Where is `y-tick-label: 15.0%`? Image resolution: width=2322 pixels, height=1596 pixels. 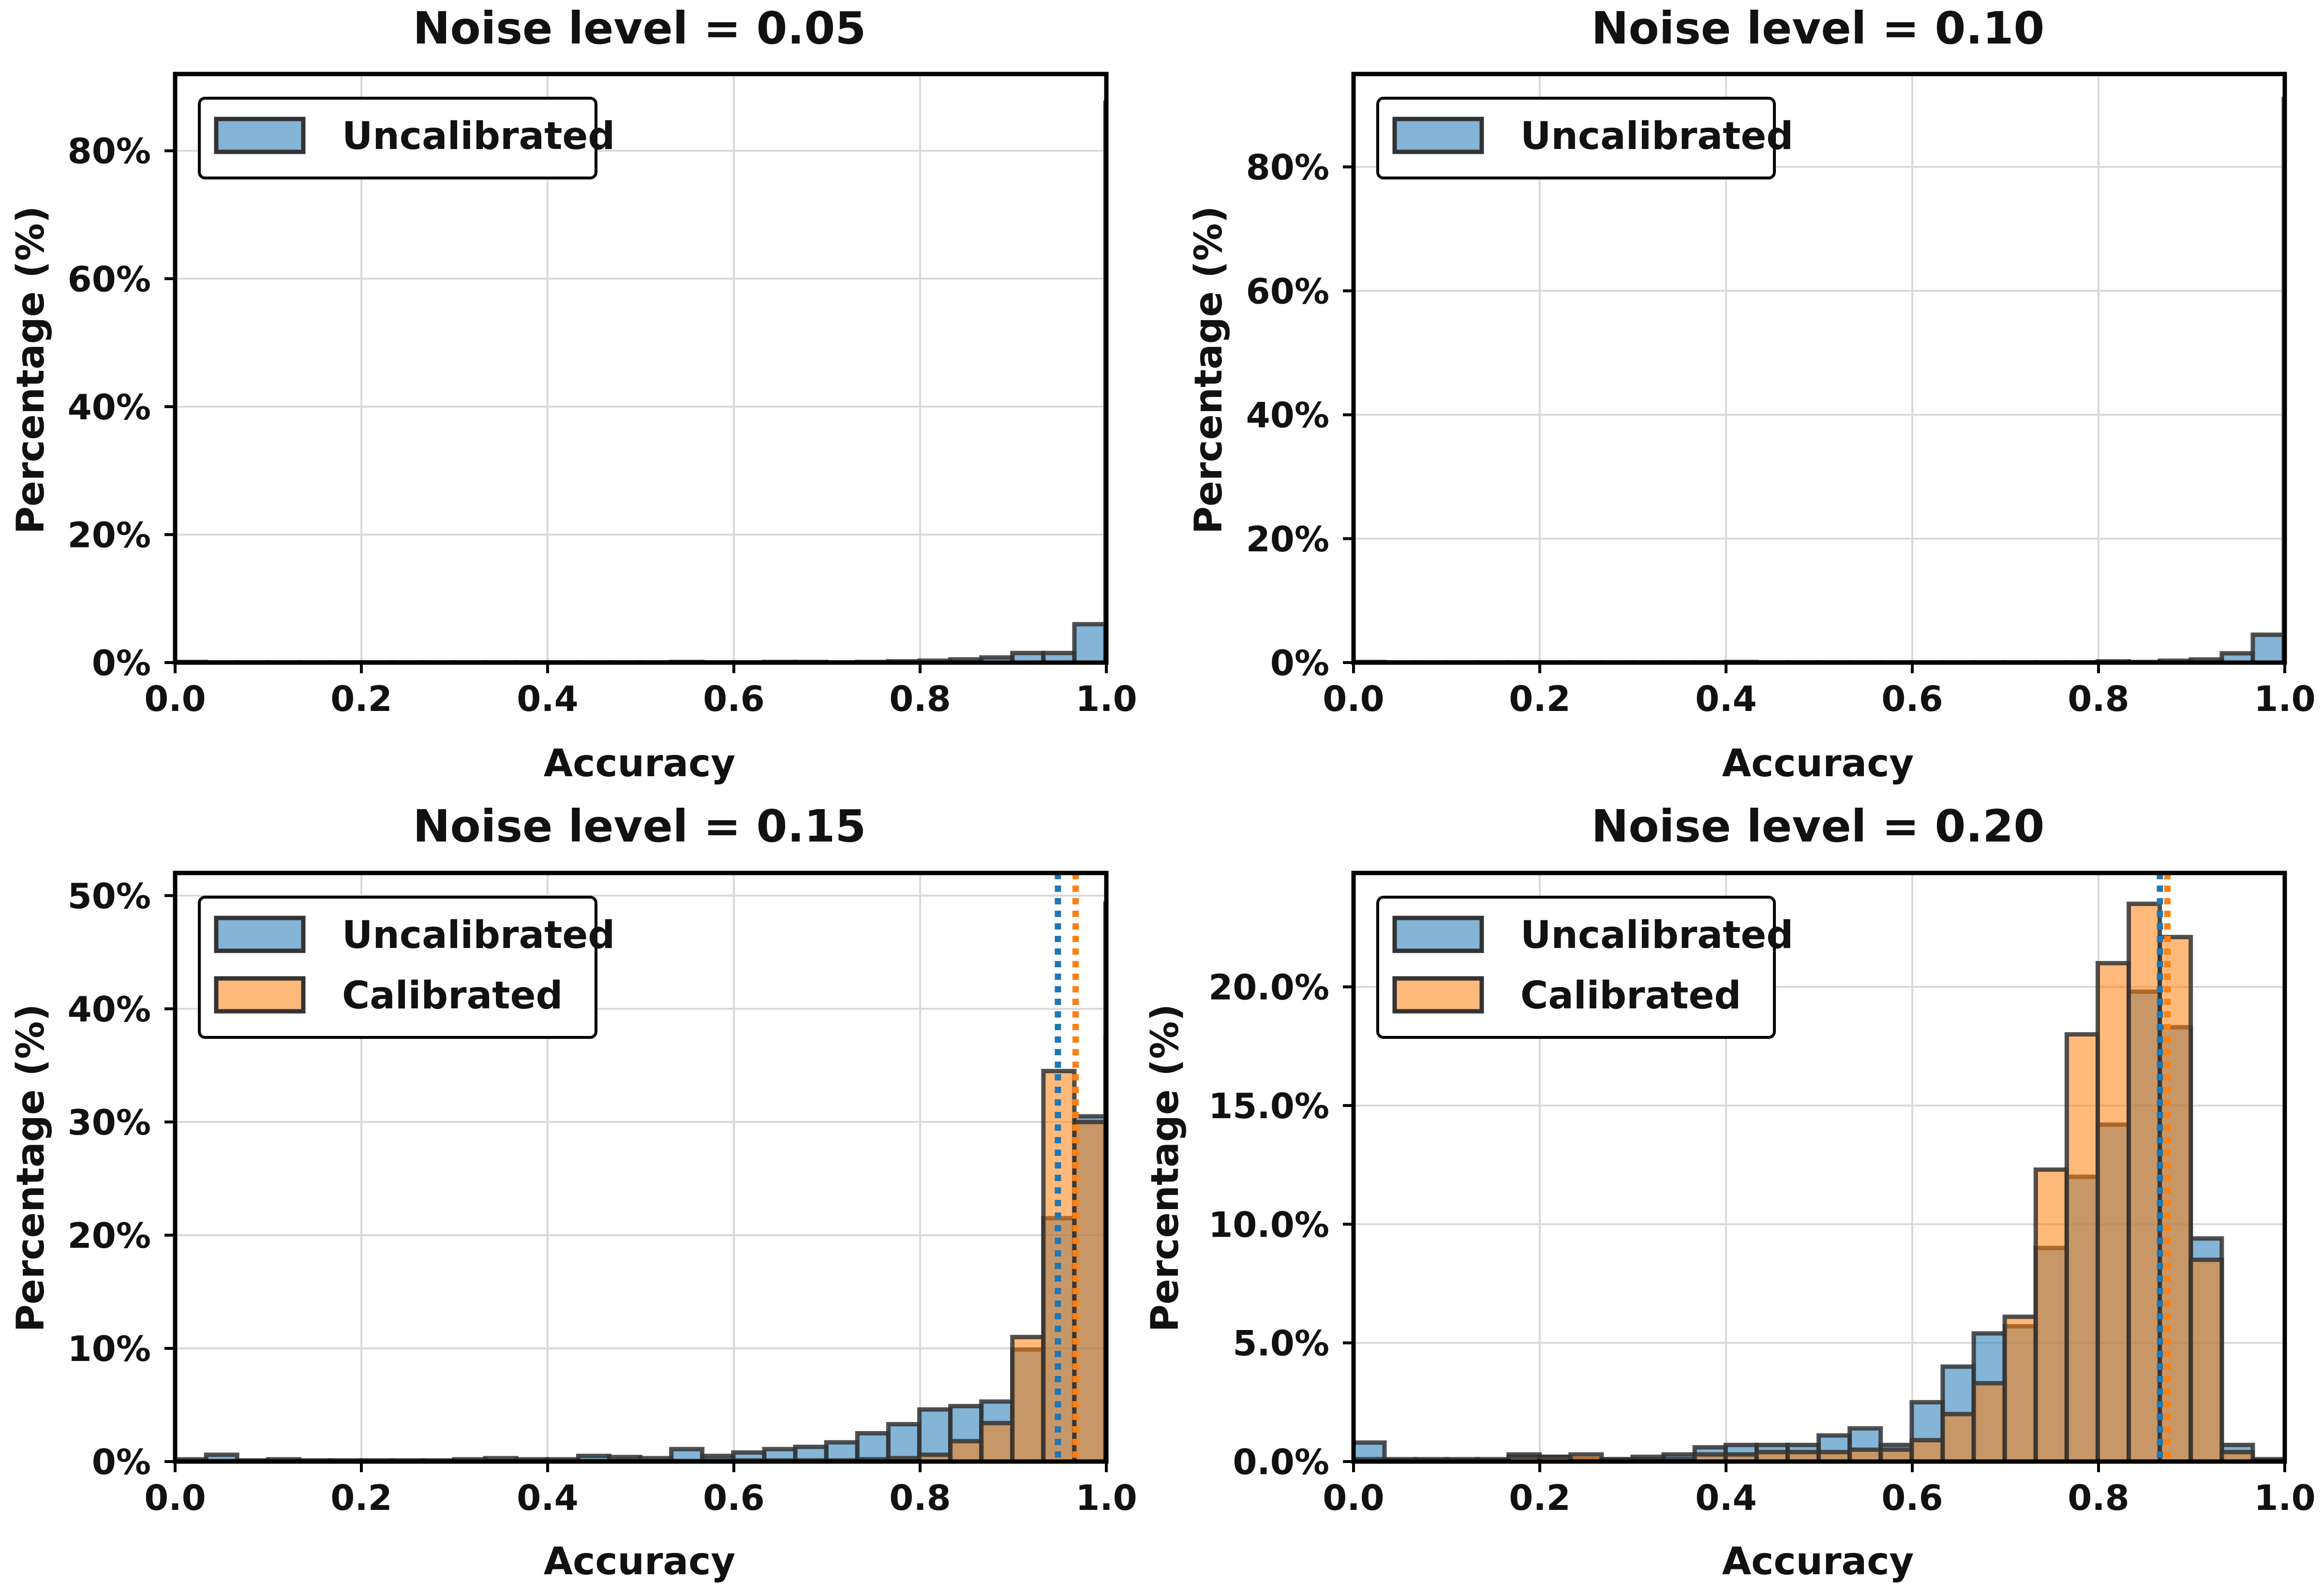
y-tick-label: 15.0% is located at coordinates (1268, 1106).